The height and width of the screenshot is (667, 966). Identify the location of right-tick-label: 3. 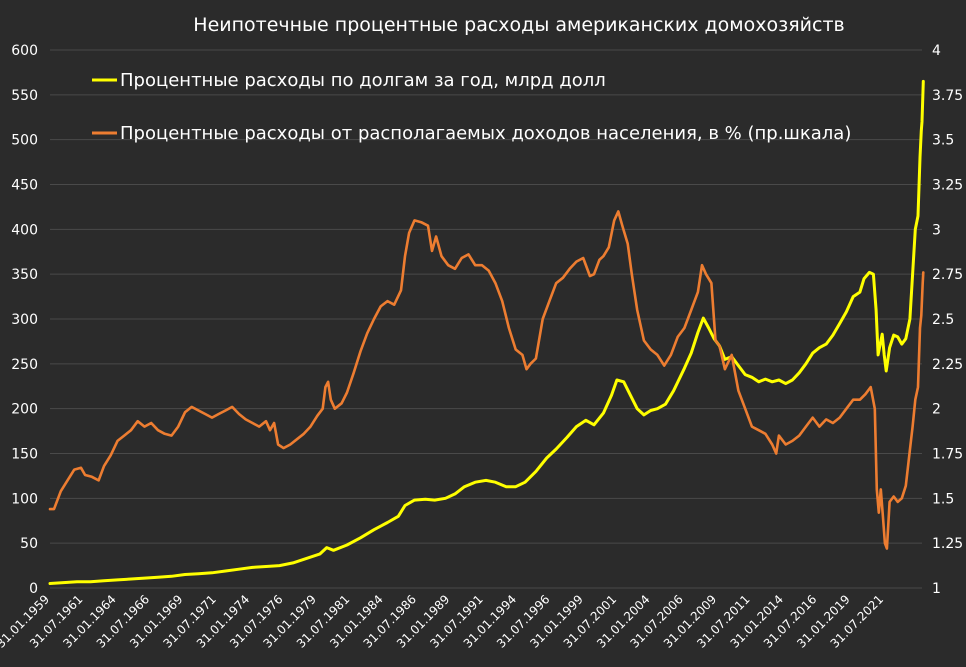
(936, 230).